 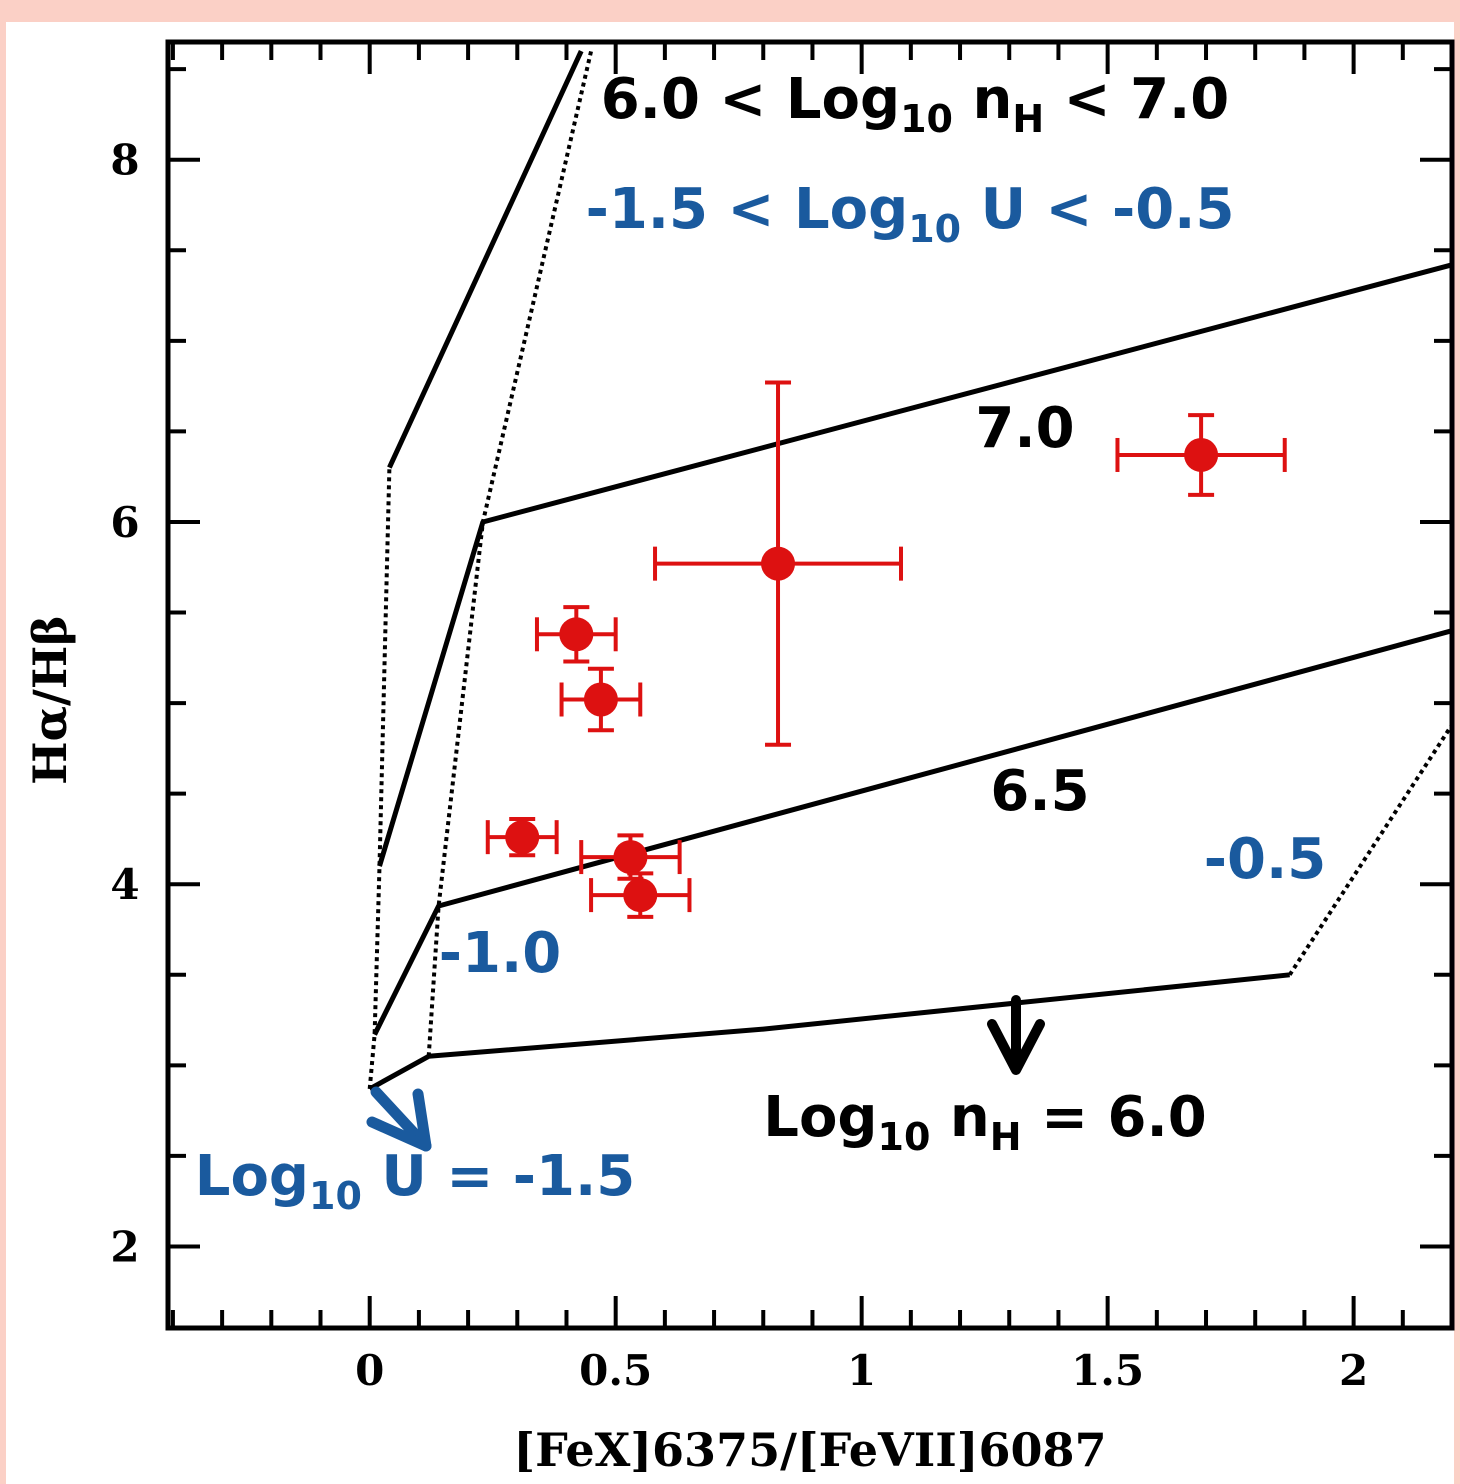 What do you see at coordinates (124, 1246) in the screenshot?
I see `y-tick-label: 2` at bounding box center [124, 1246].